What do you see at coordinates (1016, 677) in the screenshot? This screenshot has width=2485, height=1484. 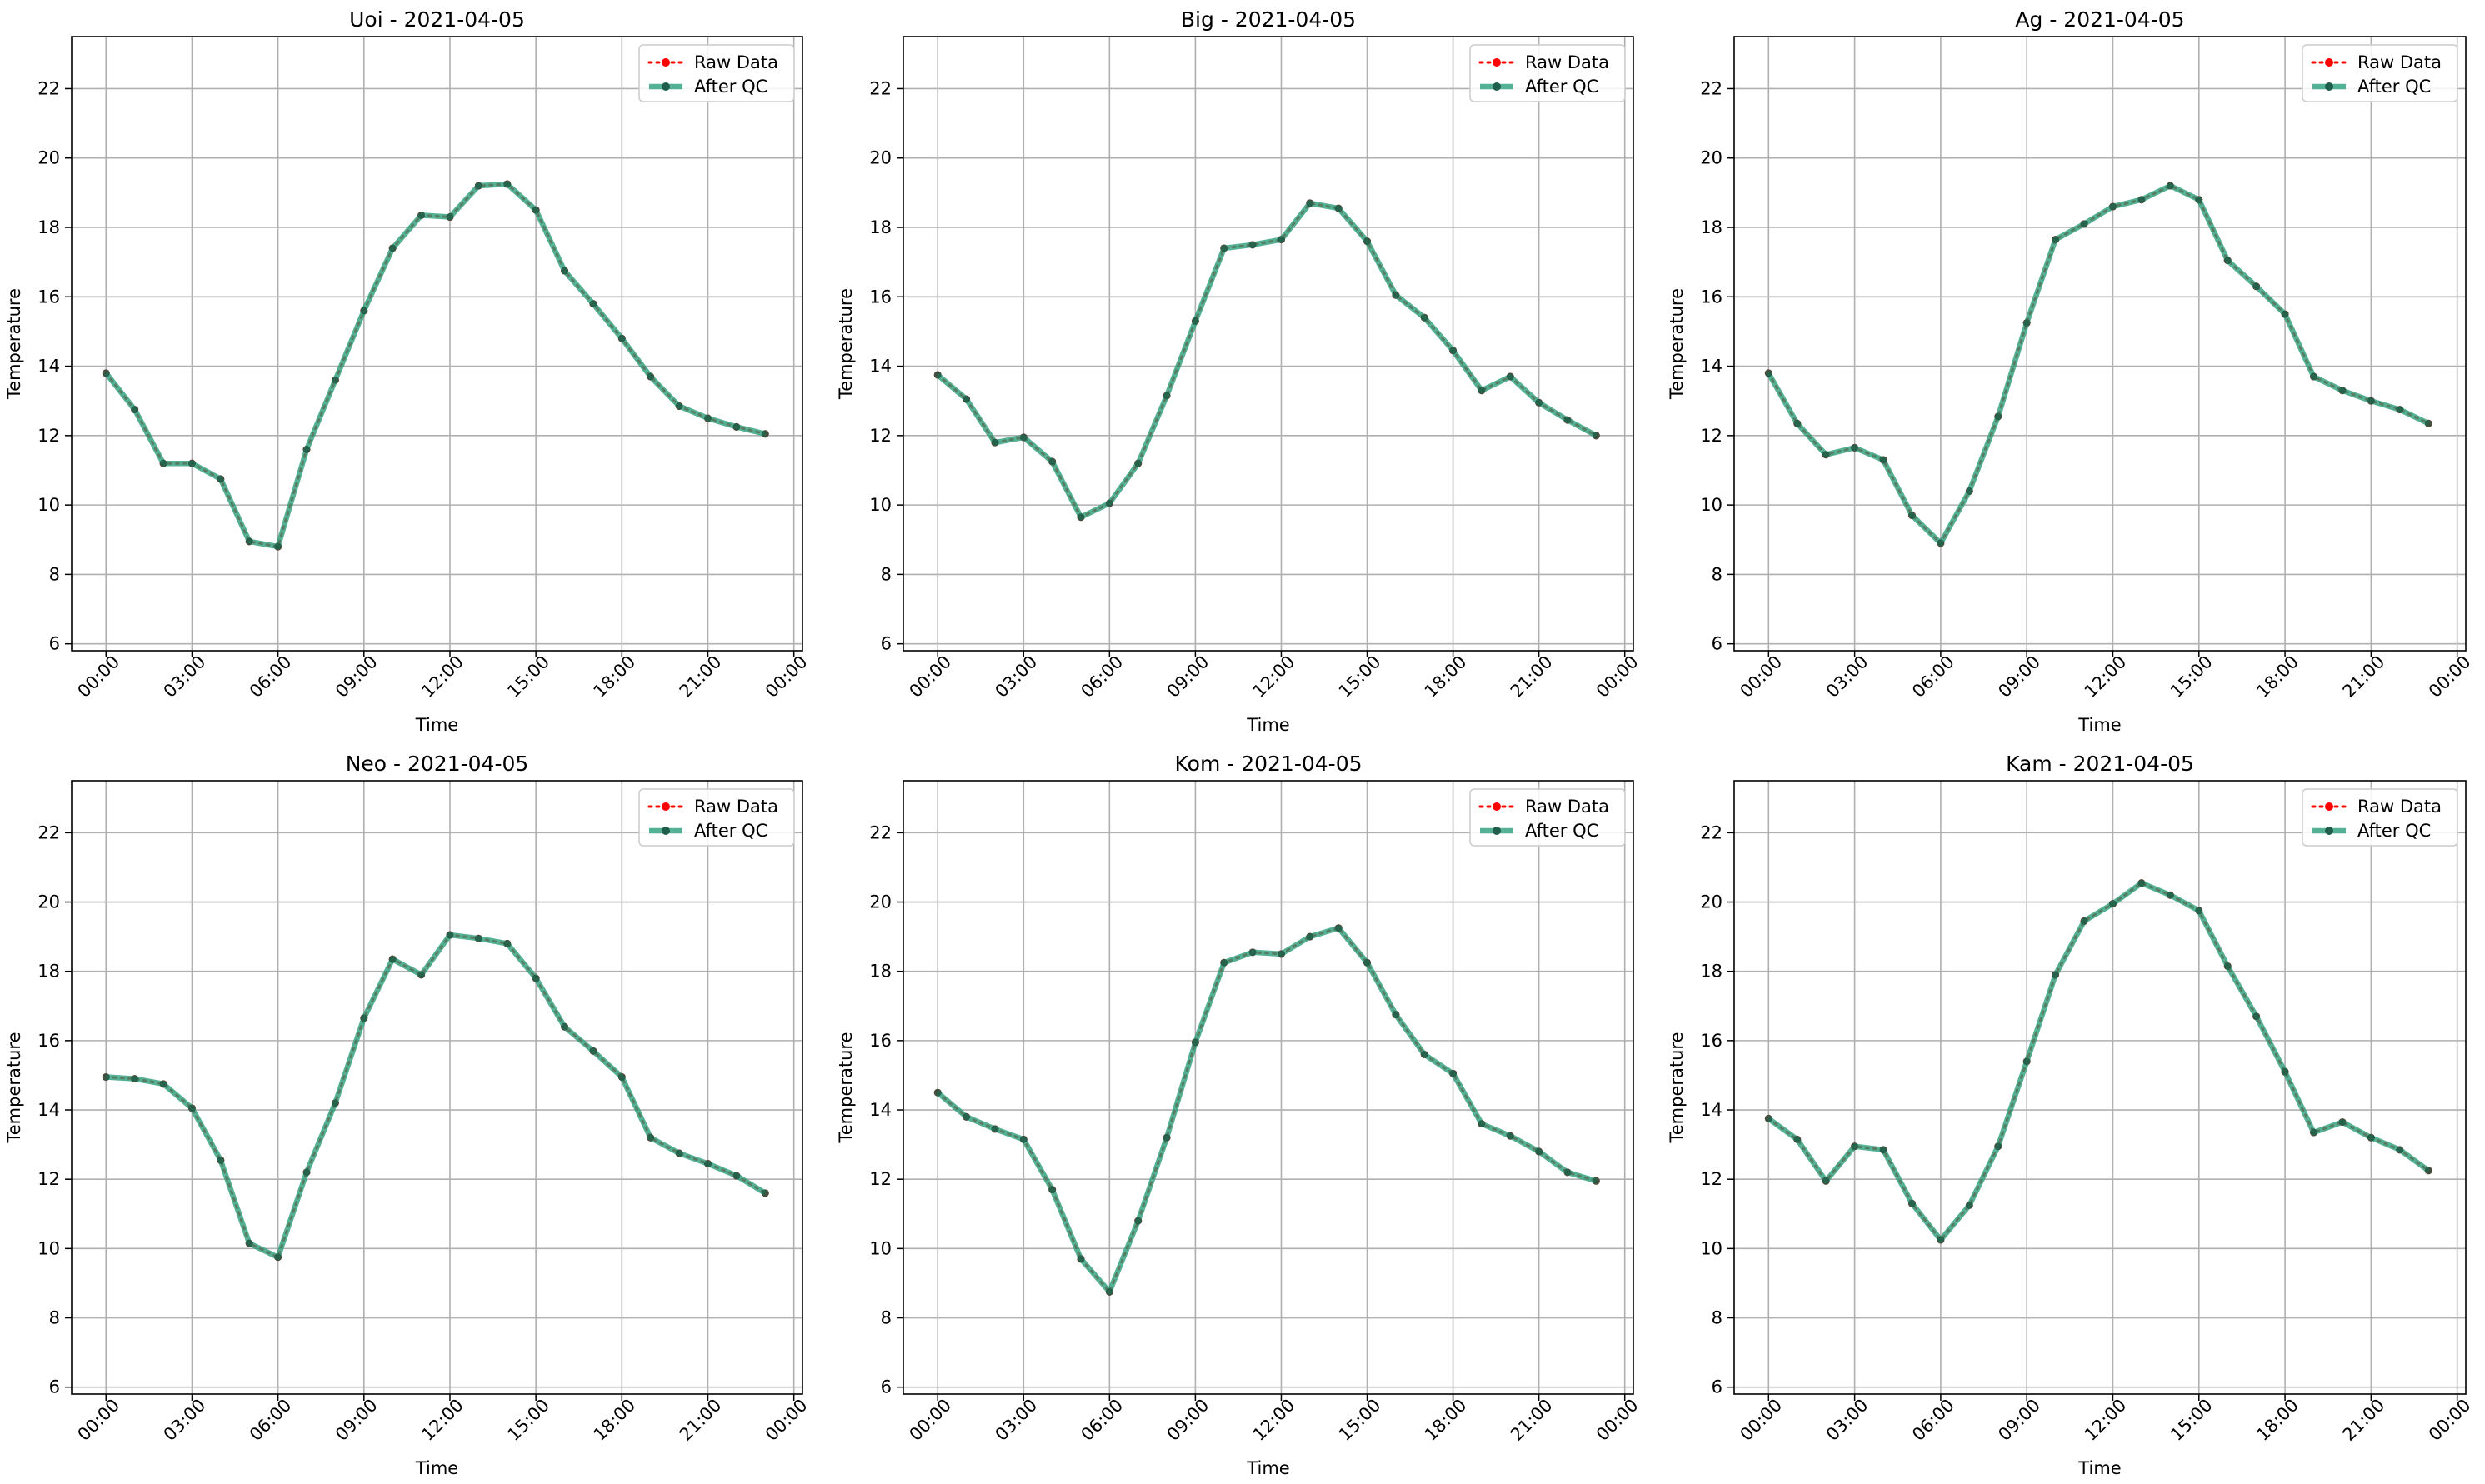 I see `x-tick-label: 03:00` at bounding box center [1016, 677].